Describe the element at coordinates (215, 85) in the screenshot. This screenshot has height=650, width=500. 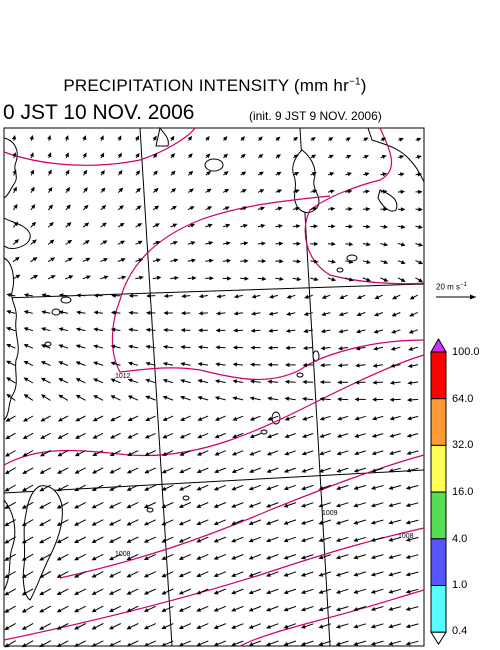
I see `map-title: PRECIPITATION INTENSITY (mm hr−1)` at that location.